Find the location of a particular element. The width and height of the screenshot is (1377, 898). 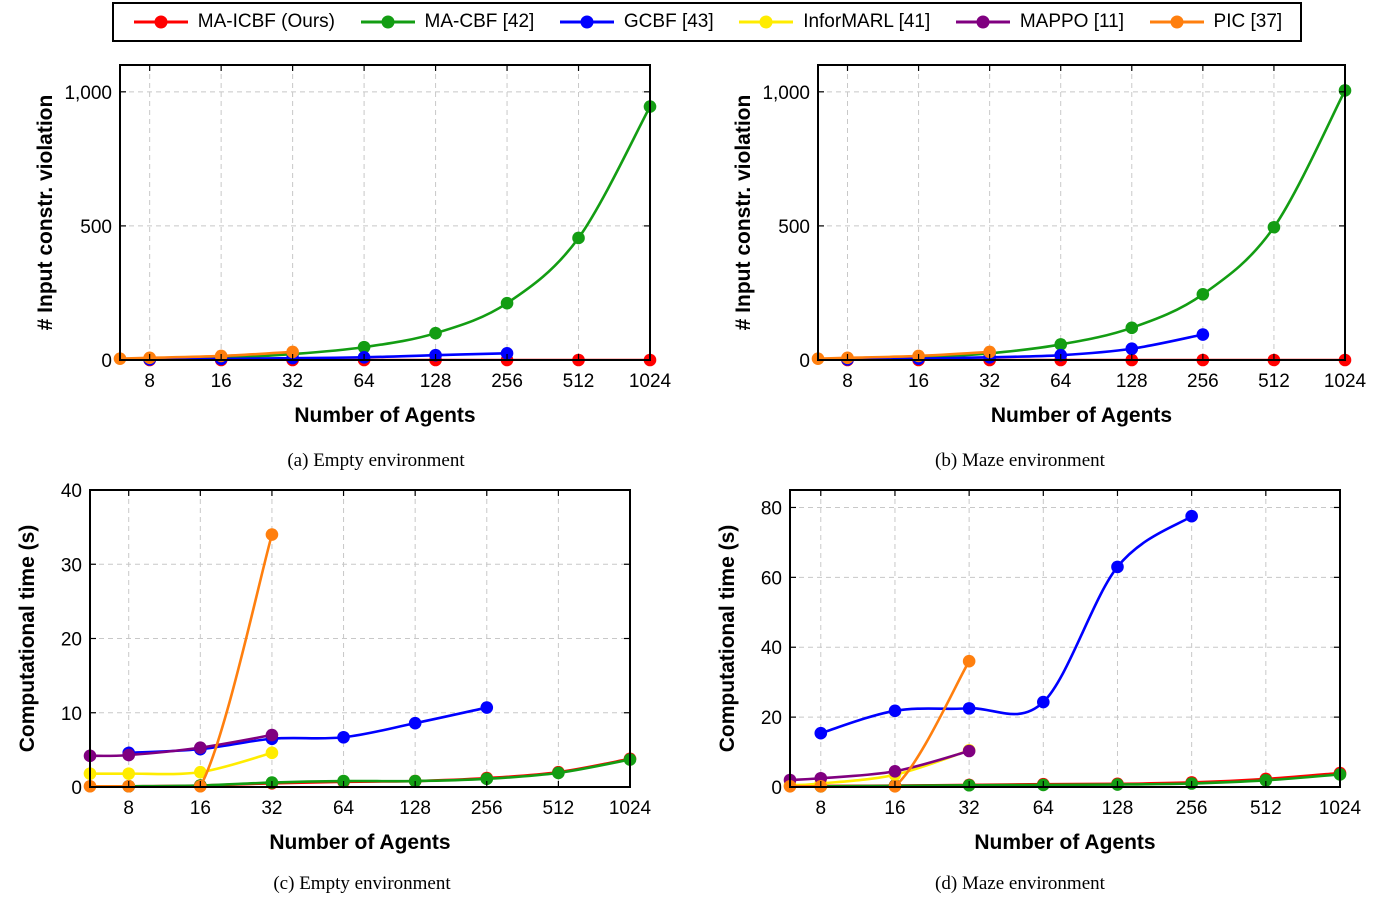

caption-d: (d) Maze environment is located at coordinates (1020, 883).